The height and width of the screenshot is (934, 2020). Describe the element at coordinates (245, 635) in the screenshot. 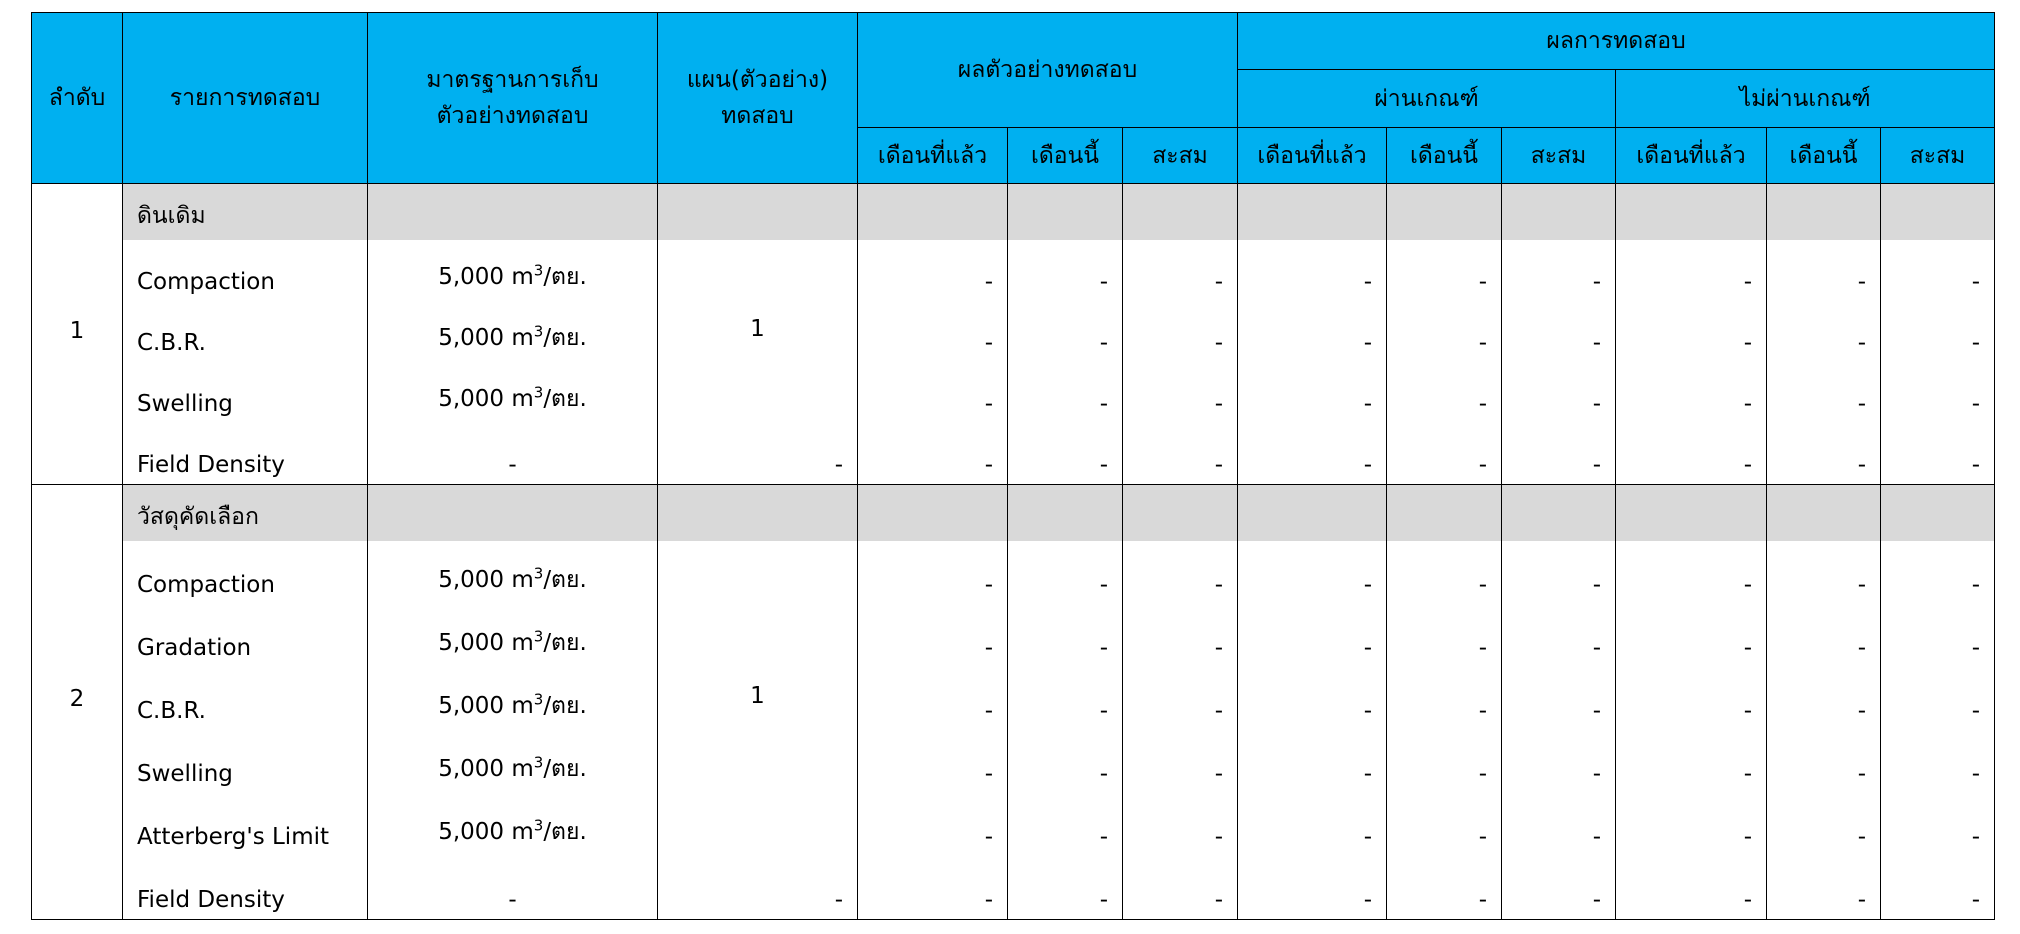

I see `test-name: Gradation` at that location.